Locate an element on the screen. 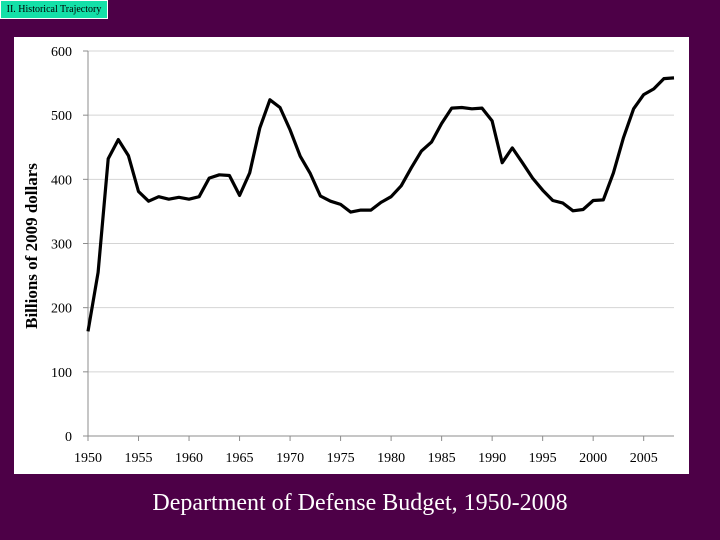 This screenshot has height=540, width=720. y-tick-label-600: 600 is located at coordinates (61, 52).